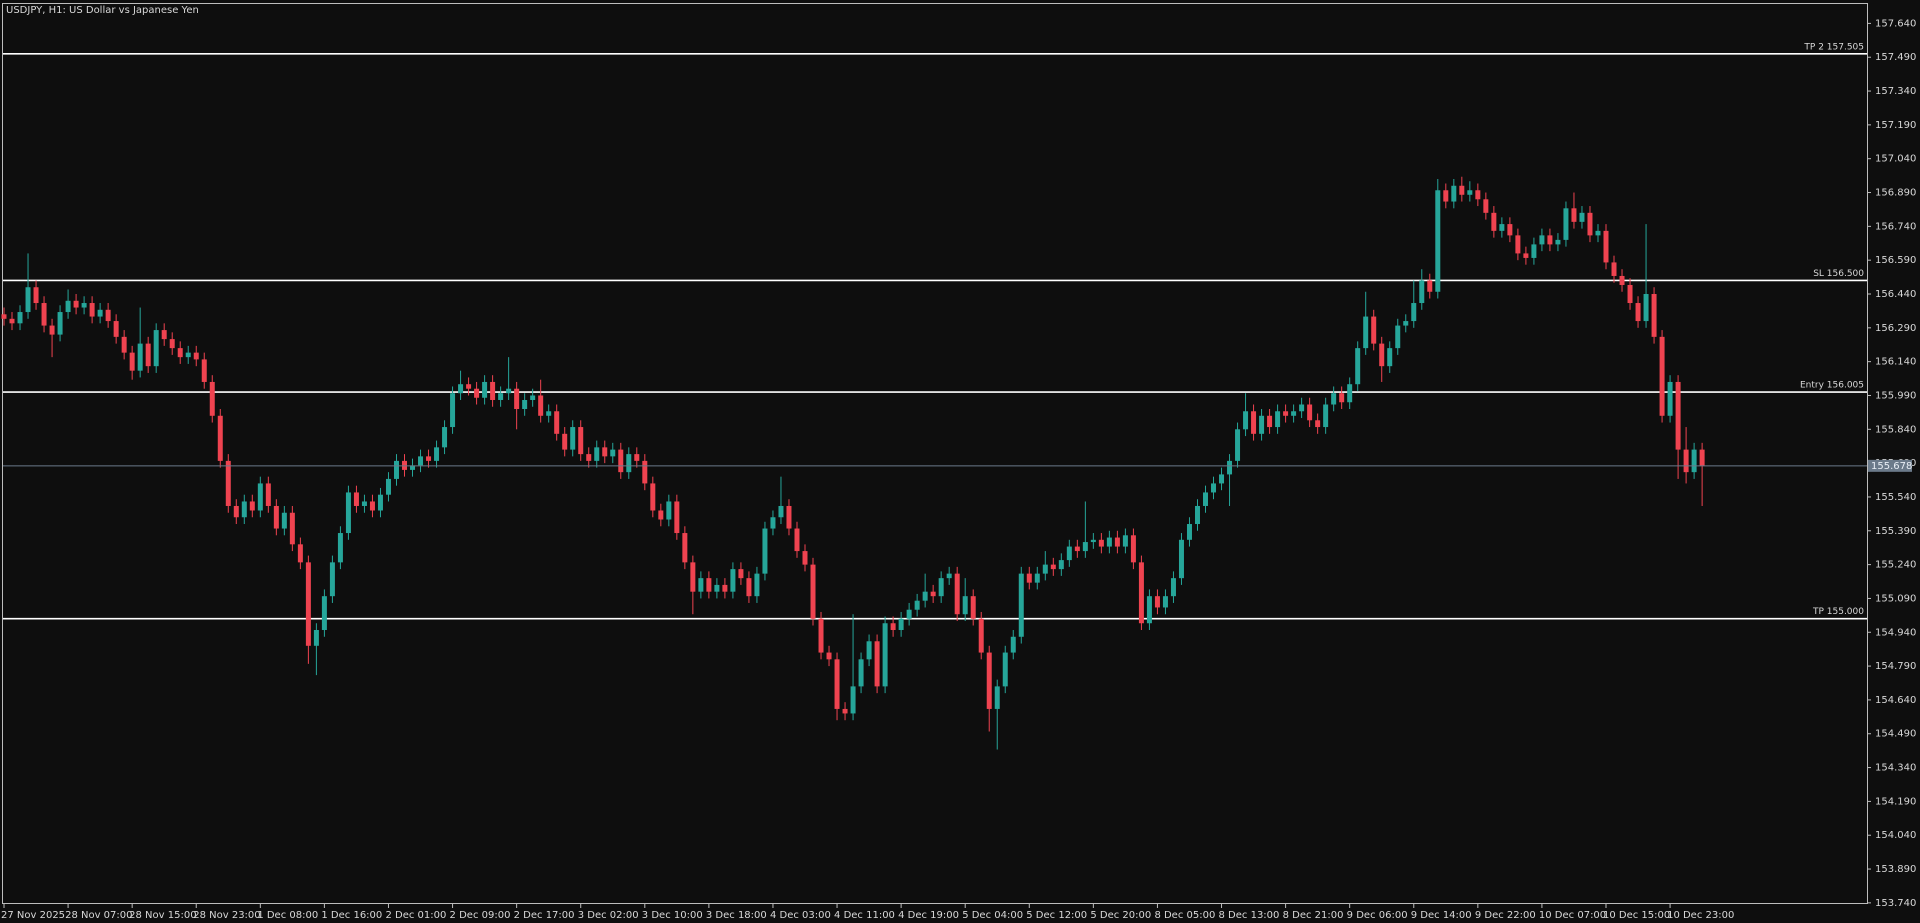 This screenshot has height=923, width=1920. I want to click on x-tick-label: 9 Dec 14:00, so click(1441, 915).